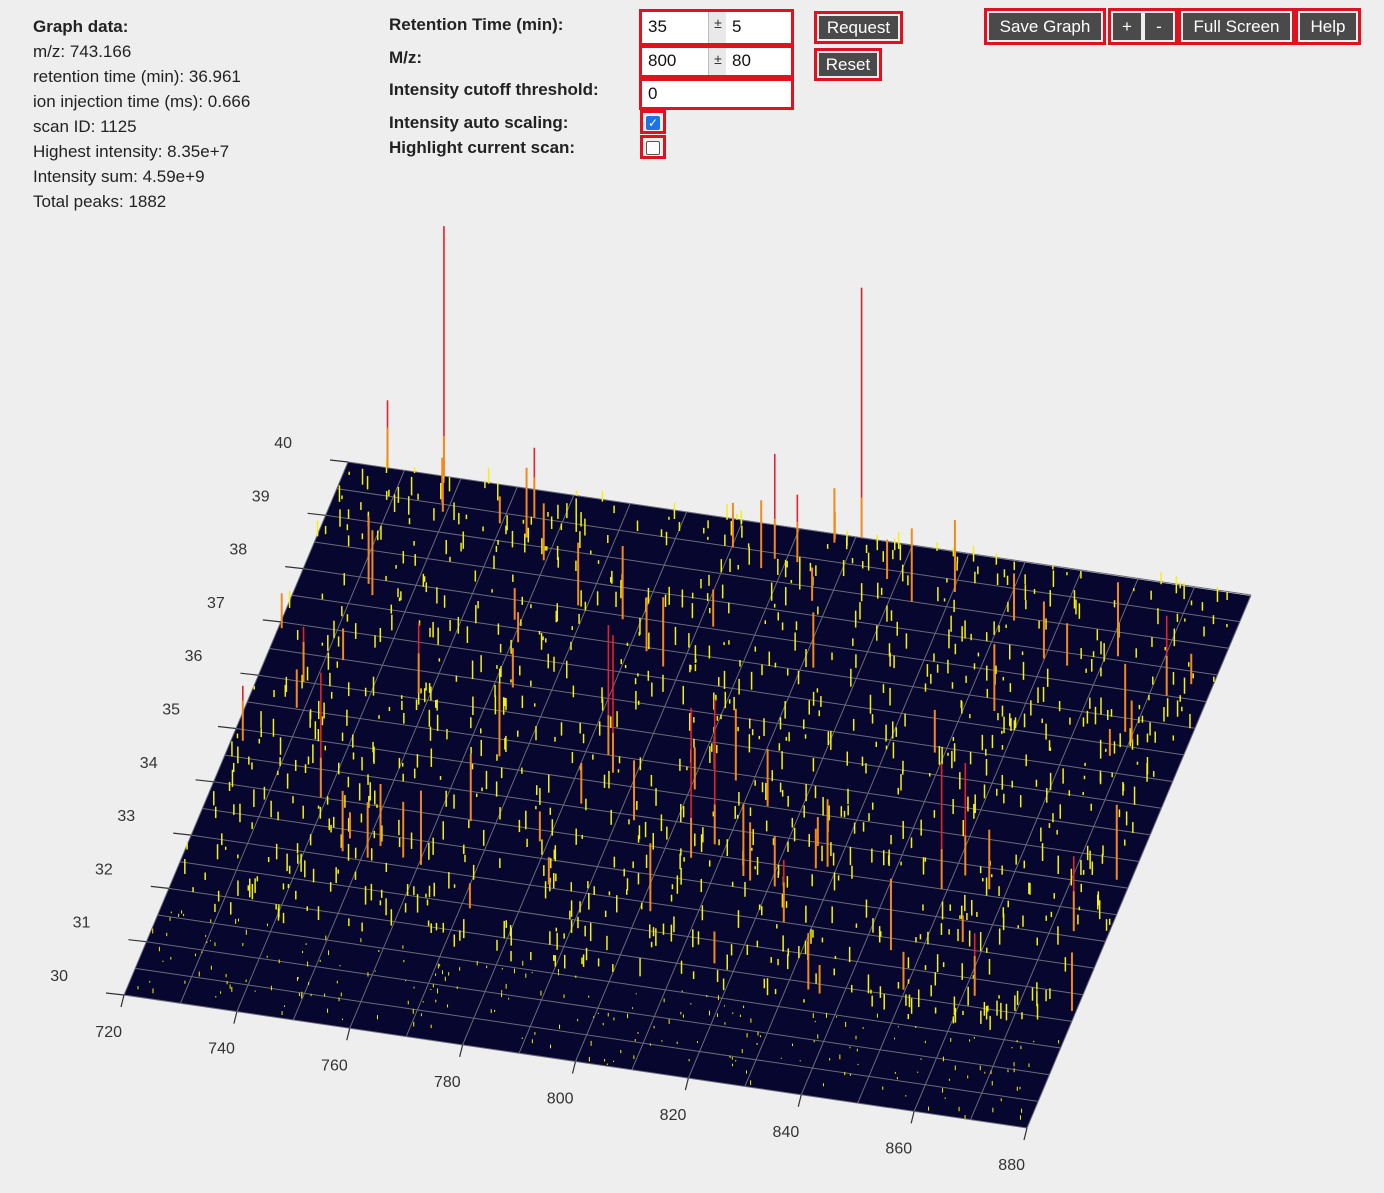 The width and height of the screenshot is (1384, 1193). I want to click on info-mz: m/z: 743.166, so click(82, 51).